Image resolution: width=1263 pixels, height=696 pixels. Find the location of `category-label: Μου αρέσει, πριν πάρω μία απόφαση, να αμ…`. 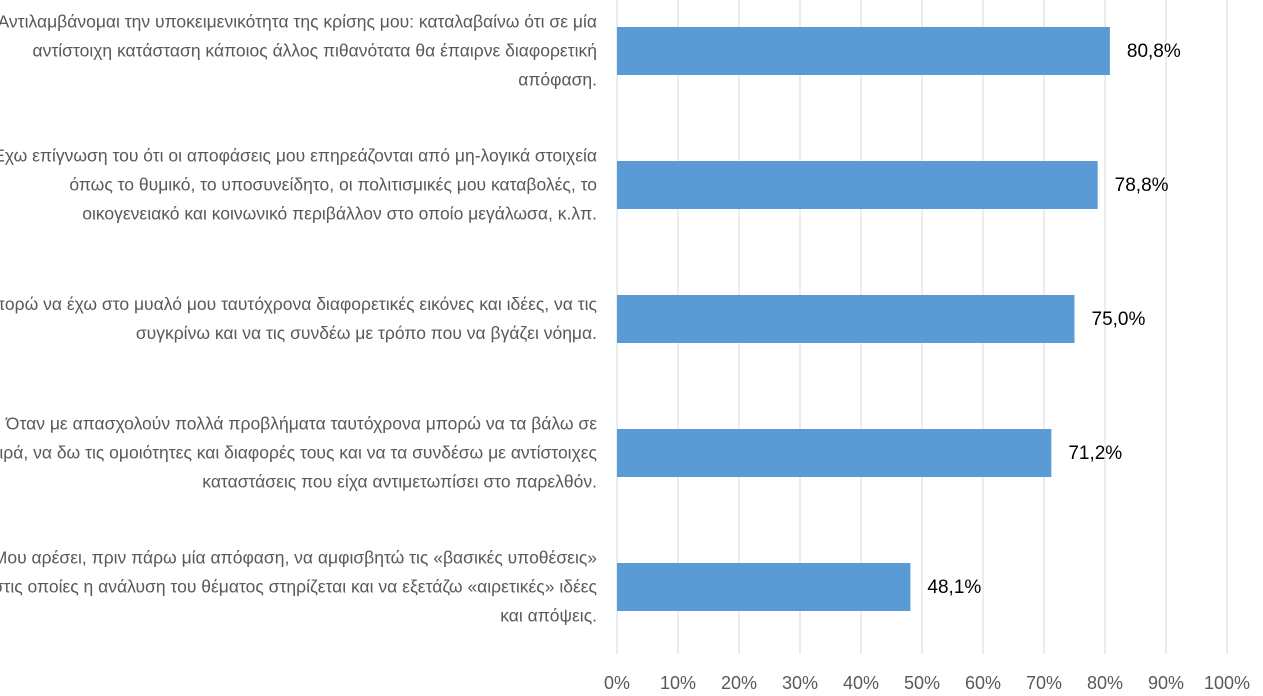

category-label: Μου αρέσει, πριν πάρω μία απόφαση, να αμ… is located at coordinates (298, 586).